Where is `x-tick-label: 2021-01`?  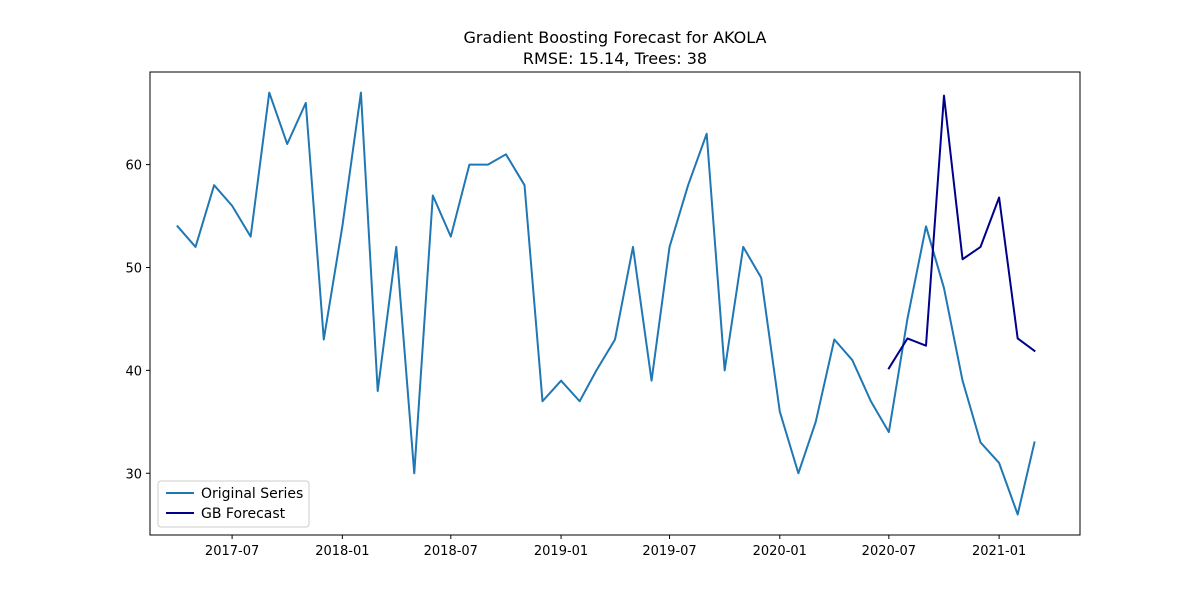 x-tick-label: 2021-01 is located at coordinates (999, 551).